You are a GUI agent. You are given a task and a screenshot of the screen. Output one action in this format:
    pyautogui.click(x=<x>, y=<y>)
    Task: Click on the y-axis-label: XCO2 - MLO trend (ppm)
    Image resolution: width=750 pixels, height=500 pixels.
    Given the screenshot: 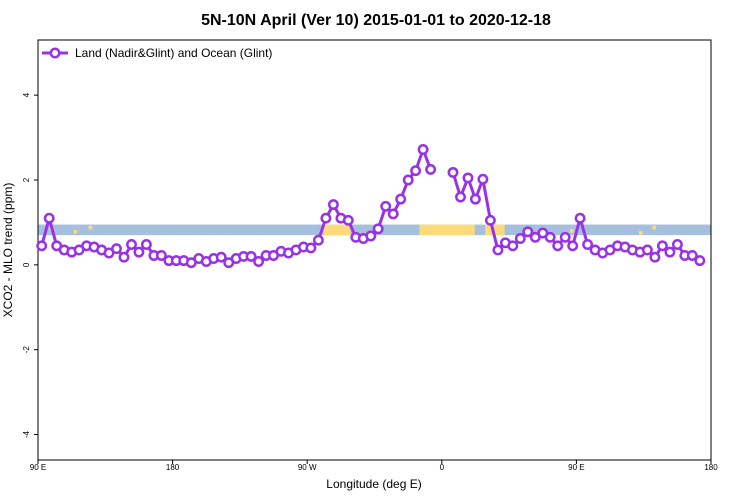 What is the action you would take?
    pyautogui.click(x=8, y=250)
    